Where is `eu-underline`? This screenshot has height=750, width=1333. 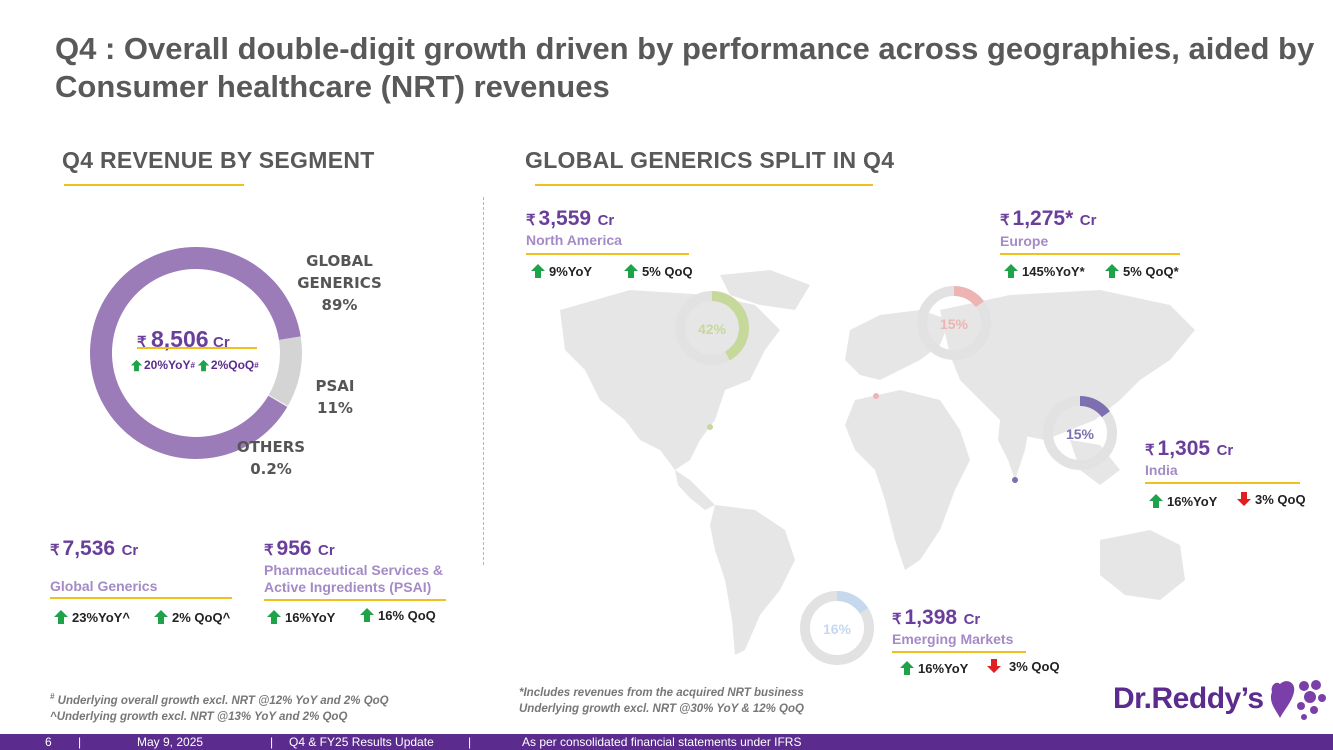 eu-underline is located at coordinates (1090, 254).